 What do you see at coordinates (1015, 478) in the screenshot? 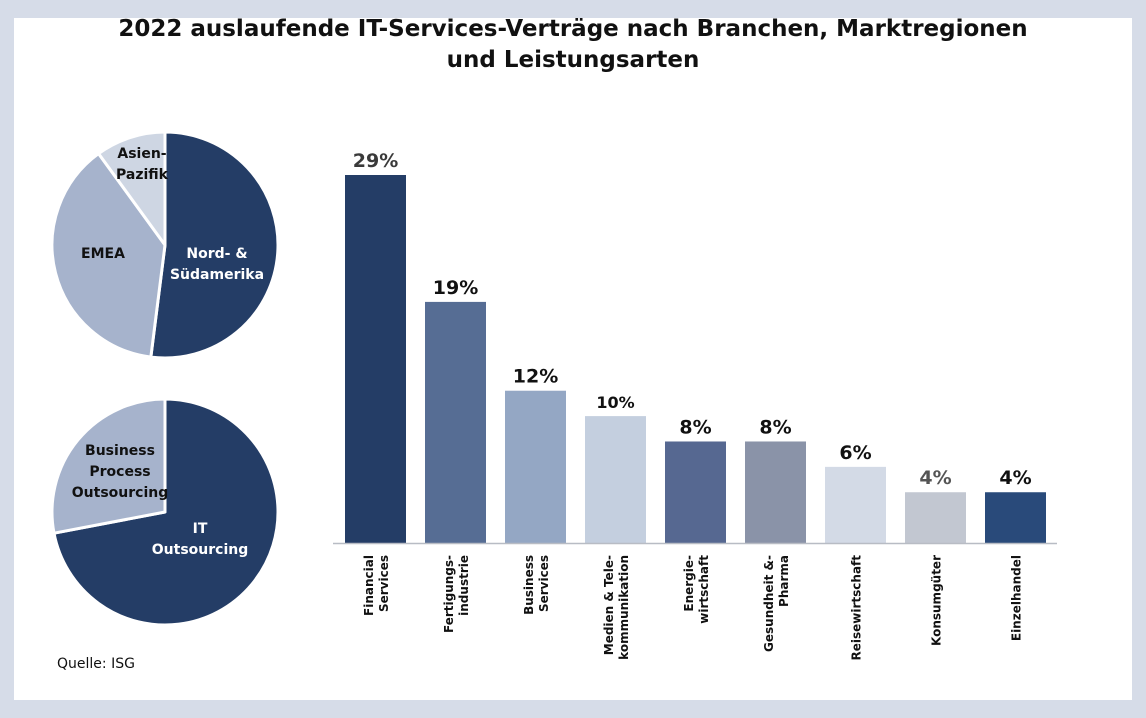
I see `bar-value-label-8: 4%` at bounding box center [1015, 478].